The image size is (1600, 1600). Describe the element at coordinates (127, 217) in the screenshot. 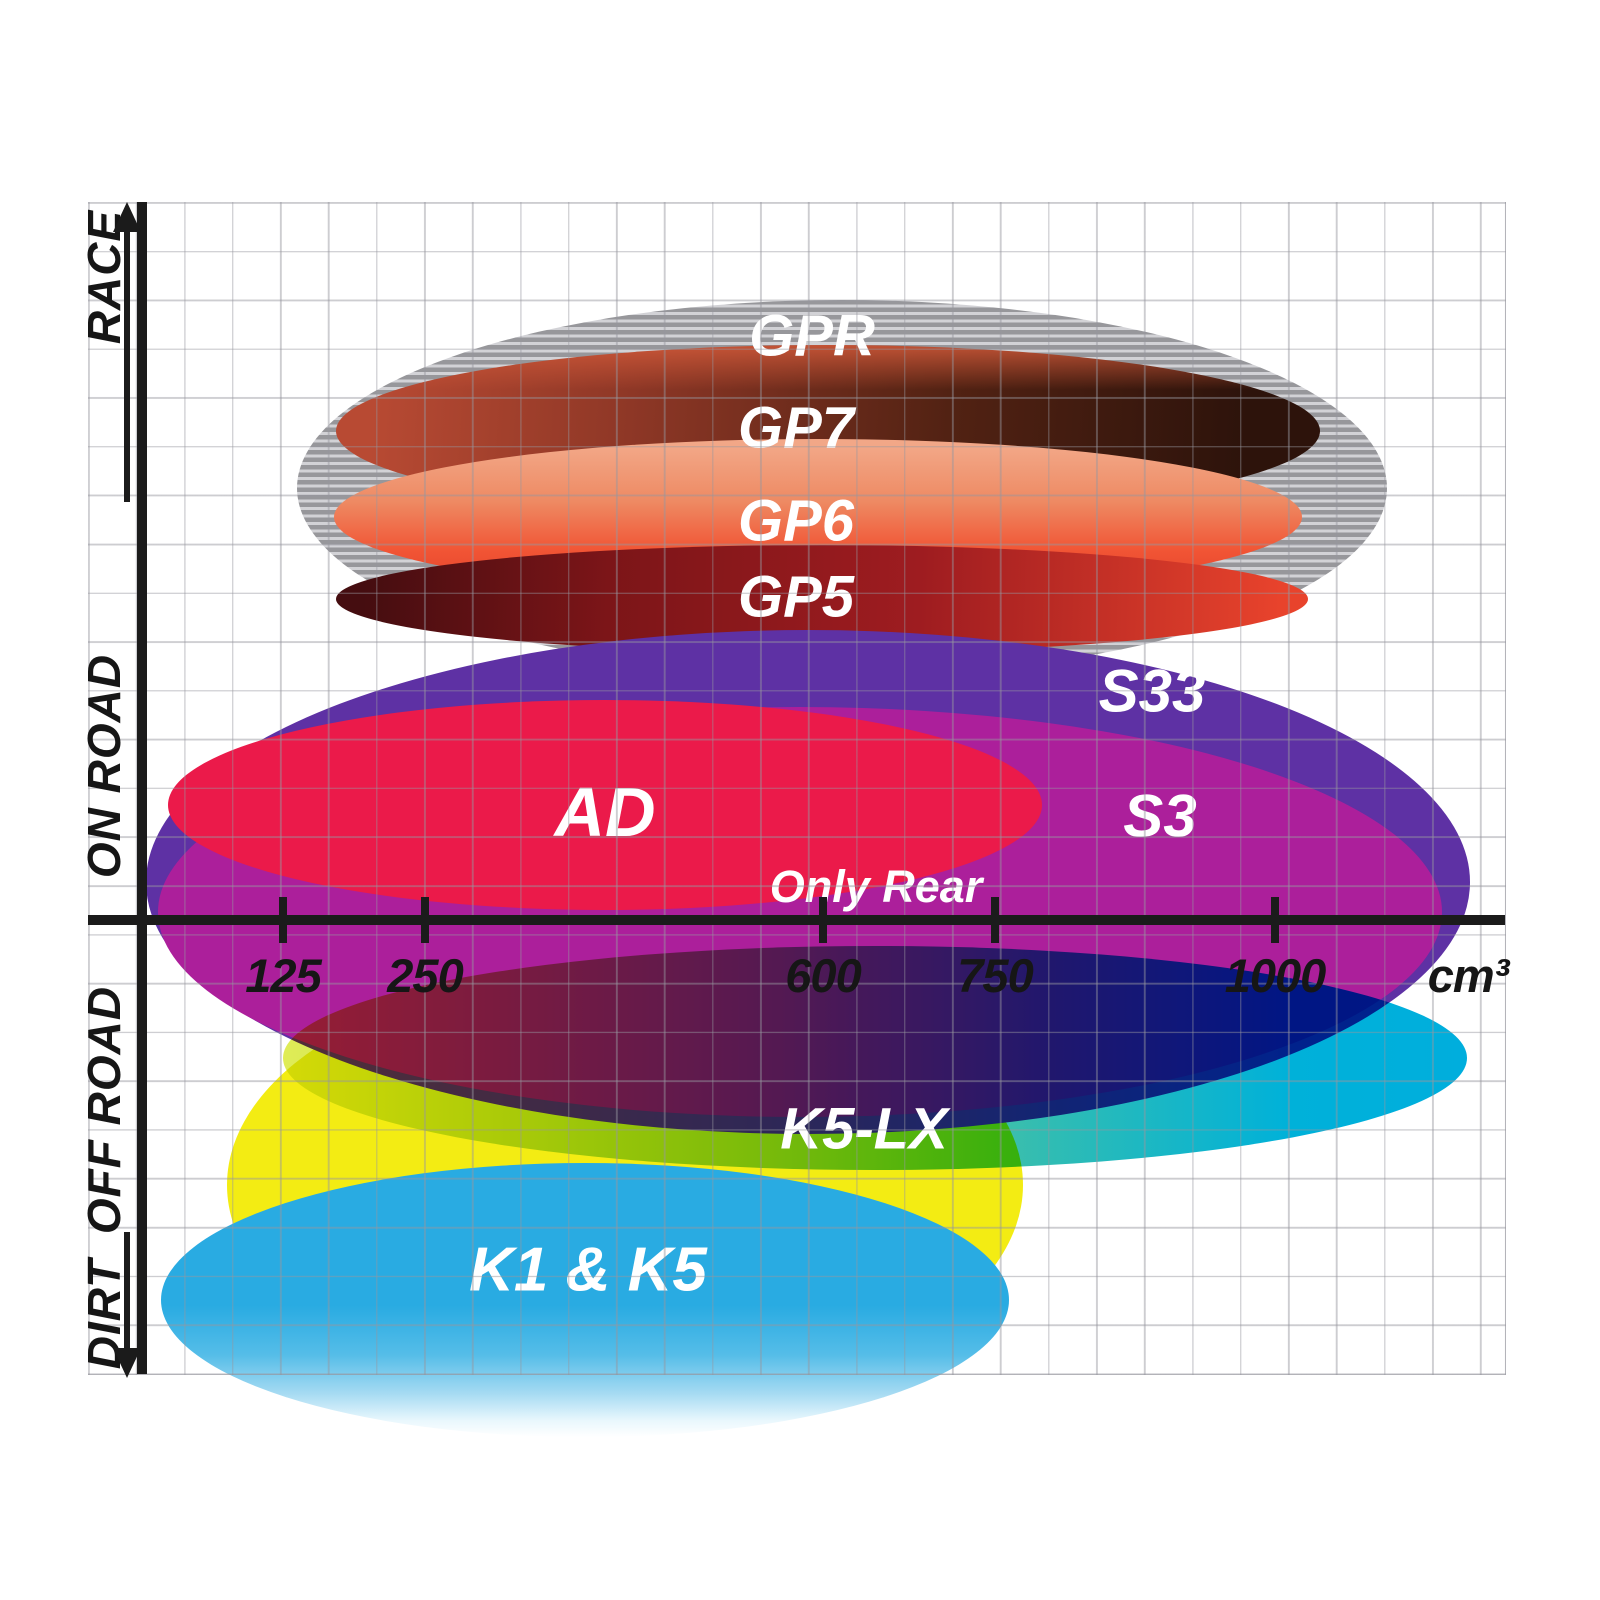

I see `race-direction-arrow-icon` at that location.